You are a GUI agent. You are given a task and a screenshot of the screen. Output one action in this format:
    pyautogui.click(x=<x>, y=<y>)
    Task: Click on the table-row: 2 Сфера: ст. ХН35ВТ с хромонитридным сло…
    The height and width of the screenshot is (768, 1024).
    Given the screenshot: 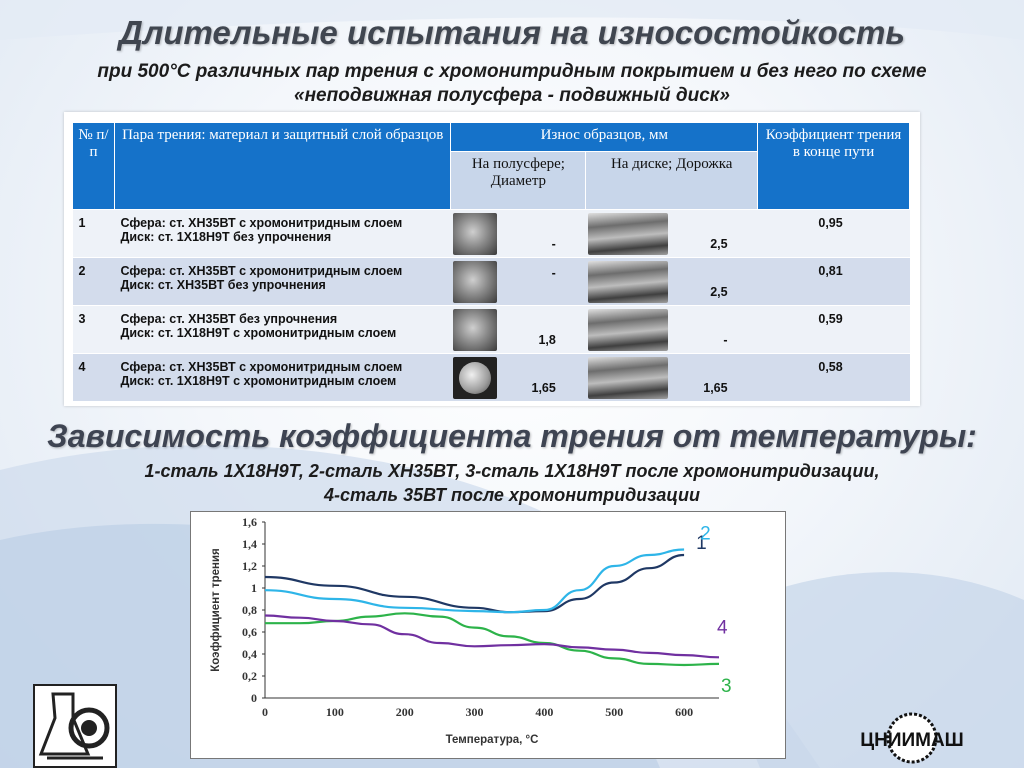 What is the action you would take?
    pyautogui.click(x=491, y=281)
    